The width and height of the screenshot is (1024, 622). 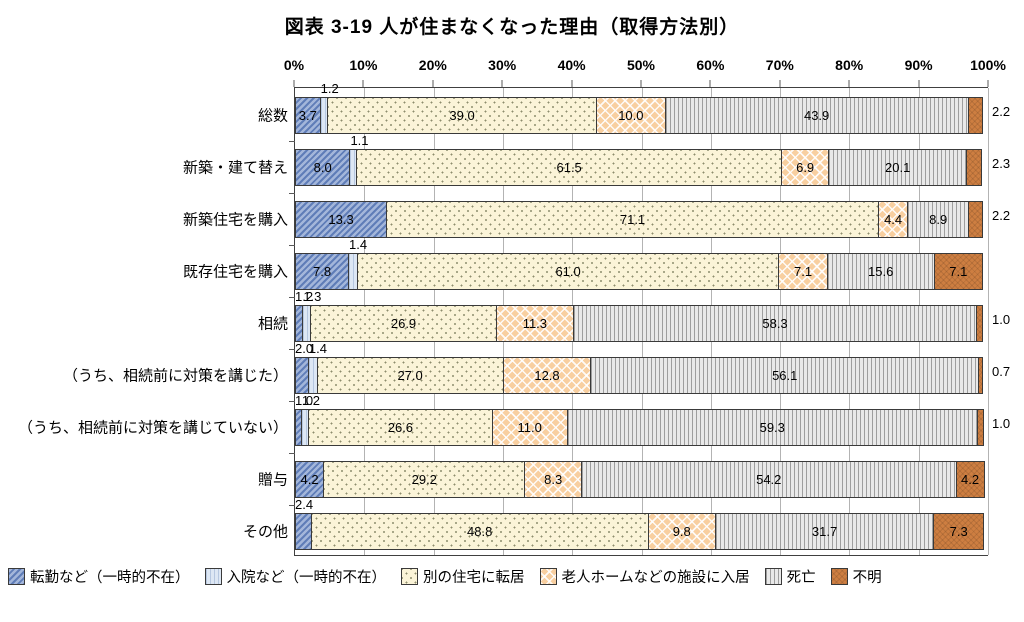 I want to click on bar-segment: 8.0, so click(x=323, y=167).